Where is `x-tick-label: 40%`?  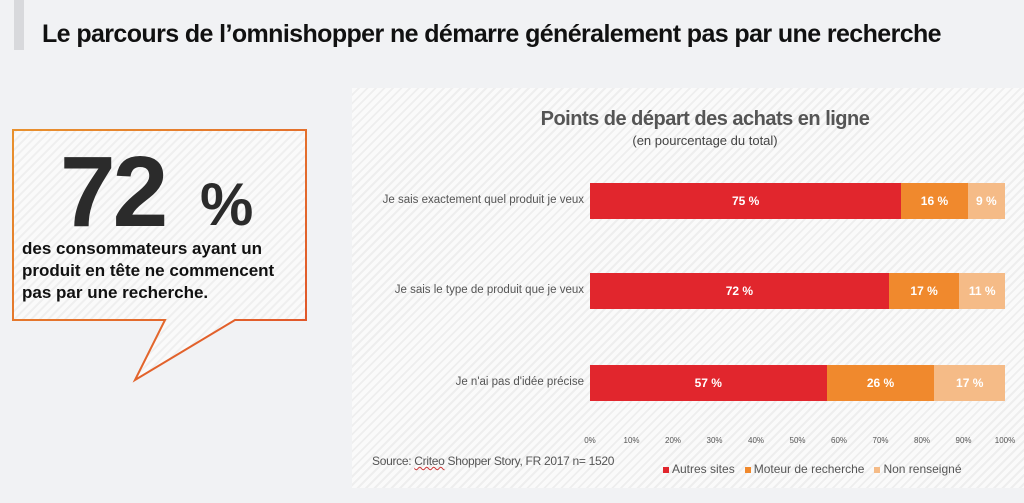
x-tick-label: 40% is located at coordinates (756, 440).